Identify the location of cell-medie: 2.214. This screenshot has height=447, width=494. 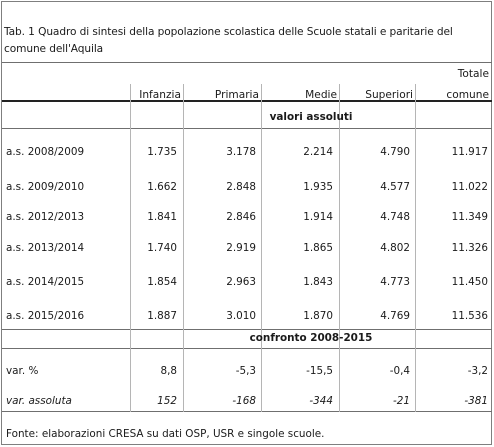
(318, 152).